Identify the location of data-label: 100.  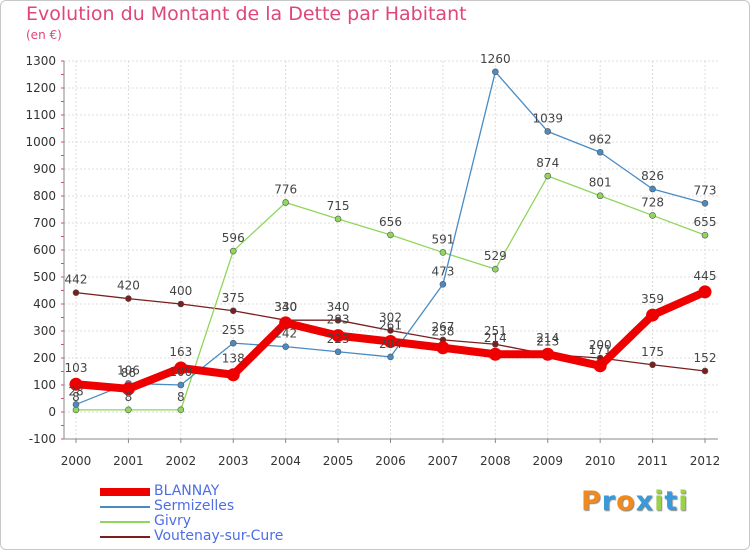
(180, 372).